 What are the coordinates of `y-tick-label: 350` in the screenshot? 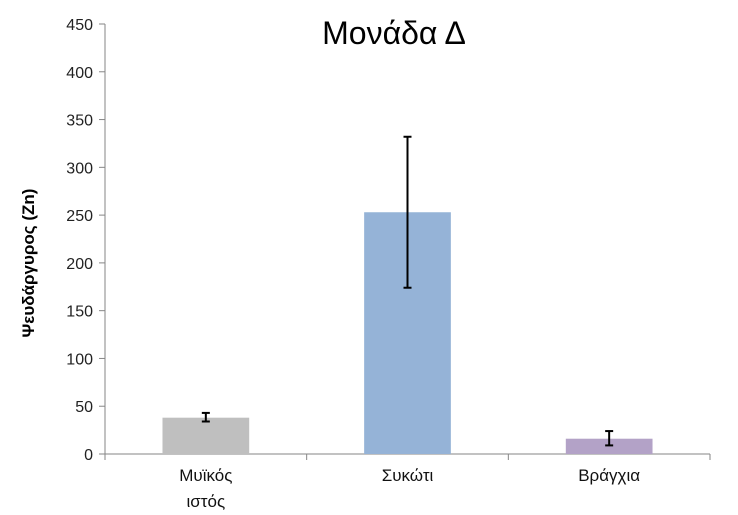 It's located at (79, 121).